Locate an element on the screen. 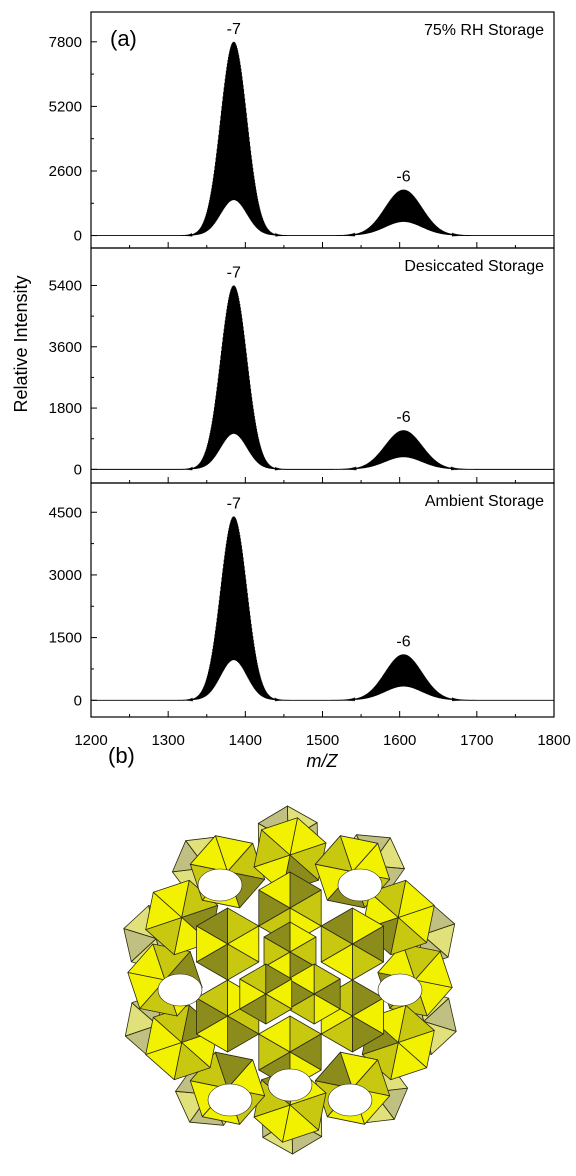 Image resolution: width=576 pixels, height=1176 pixels. y-tick-label-2-1: 1500 is located at coordinates (65, 638).